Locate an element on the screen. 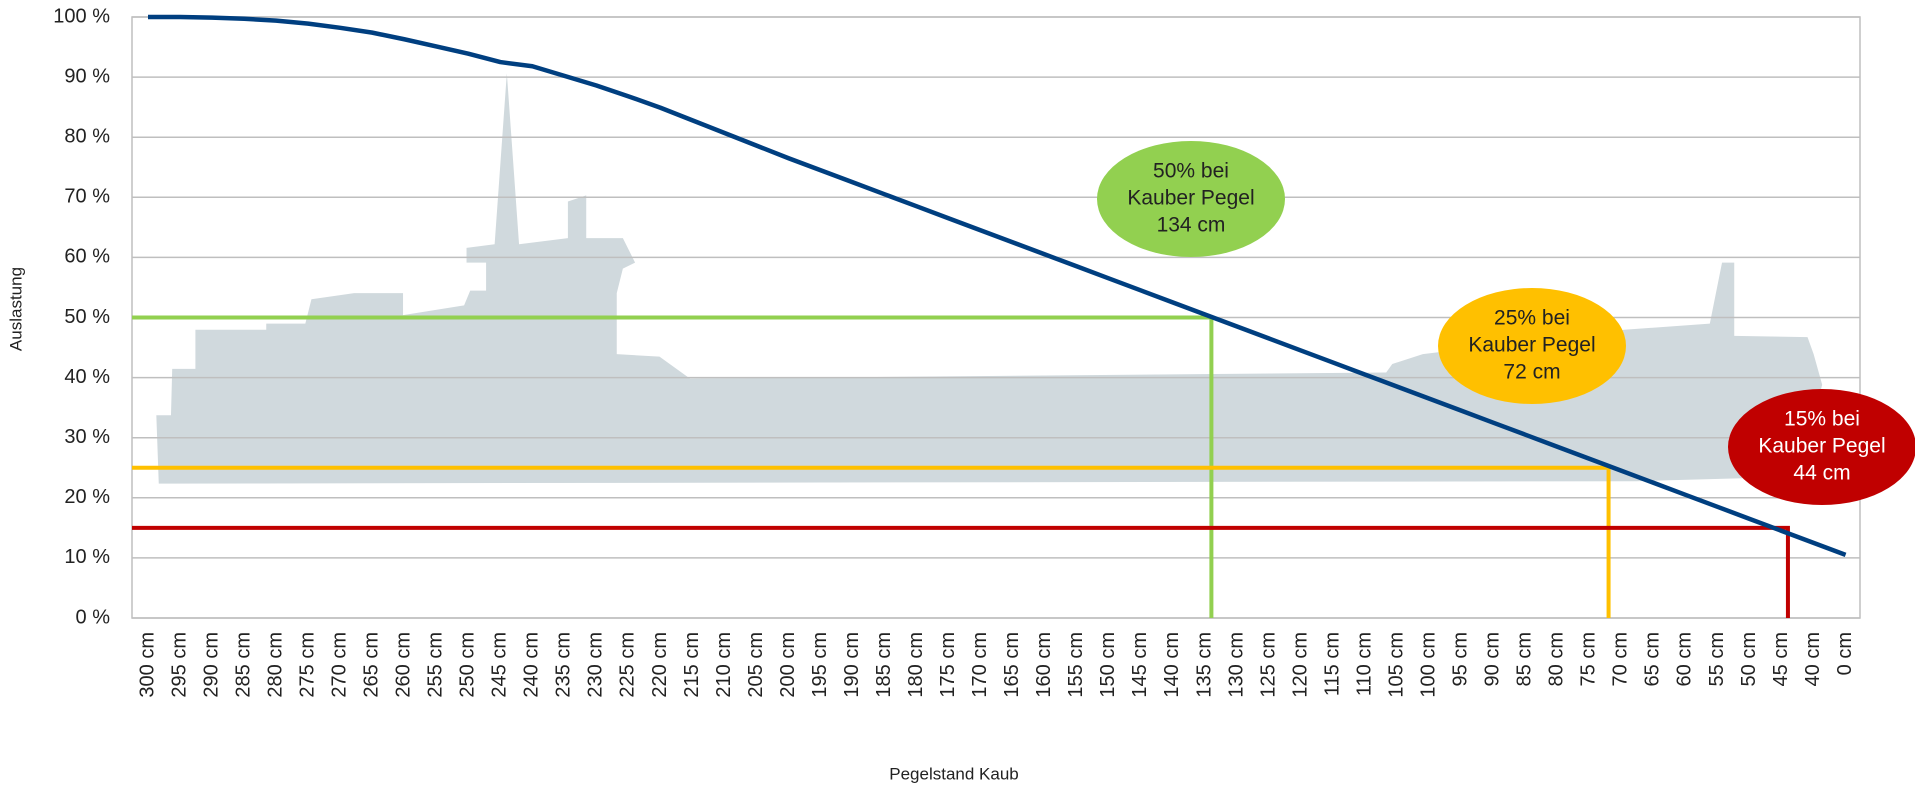 Image resolution: width=1915 pixels, height=787 pixels. annotation-text: 50% bei is located at coordinates (1191, 171).